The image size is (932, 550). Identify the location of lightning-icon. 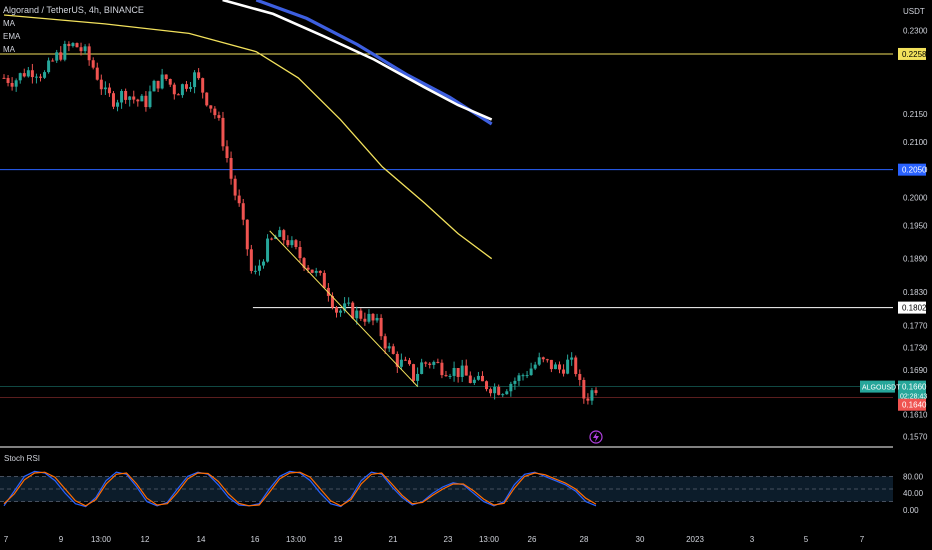
(596, 437).